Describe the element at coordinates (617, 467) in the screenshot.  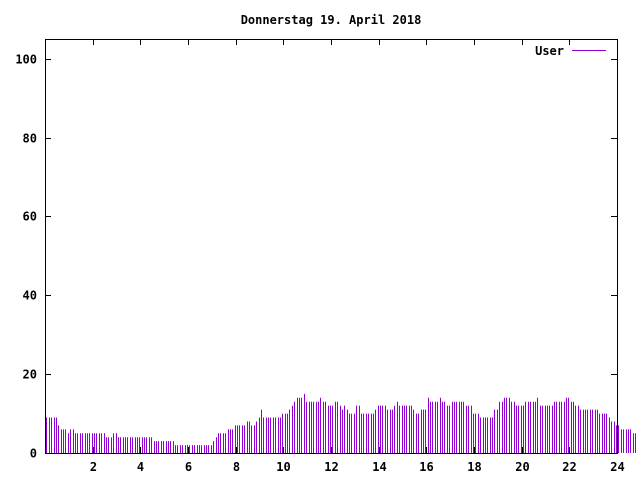
I see `x-tick-label: 24` at that location.